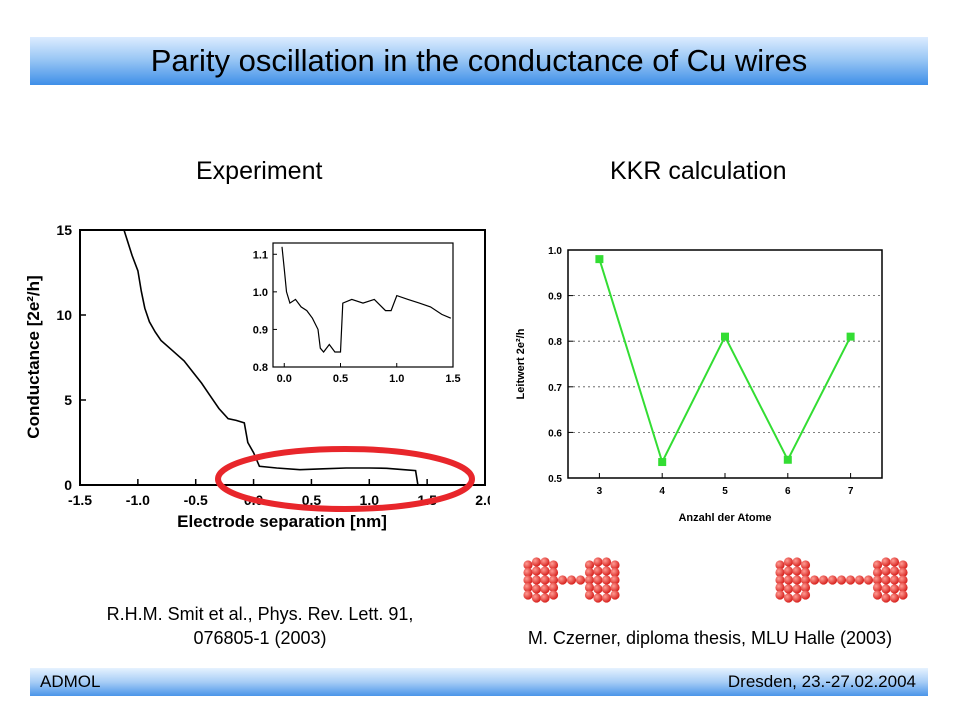 The width and height of the screenshot is (960, 720). I want to click on inset-y-tick-label: 1.0, so click(260, 293).